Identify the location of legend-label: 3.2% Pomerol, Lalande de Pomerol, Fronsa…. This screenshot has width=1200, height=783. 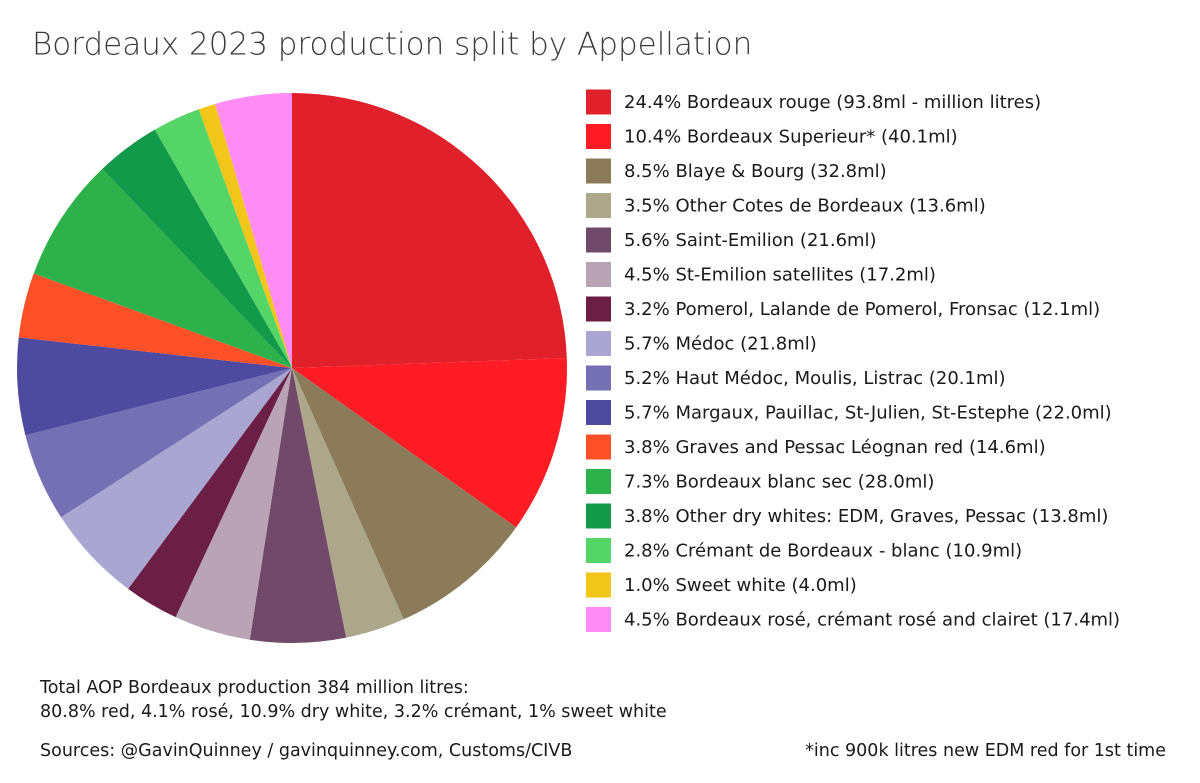
(862, 309).